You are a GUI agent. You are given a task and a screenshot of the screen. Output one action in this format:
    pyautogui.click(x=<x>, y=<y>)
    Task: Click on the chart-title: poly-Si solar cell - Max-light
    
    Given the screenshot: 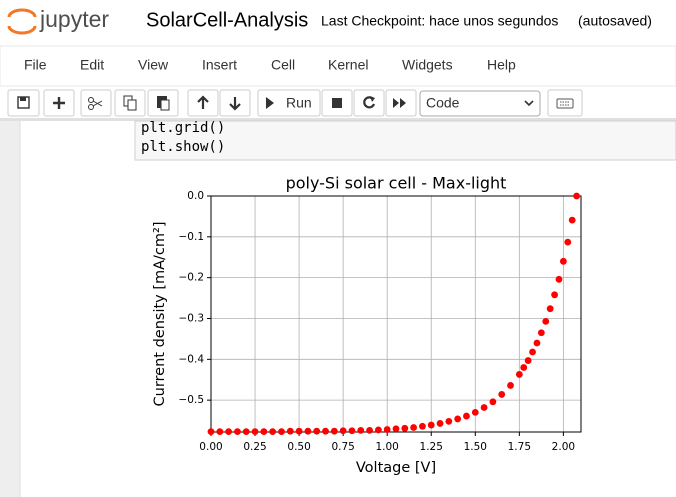 What is the action you would take?
    pyautogui.click(x=396, y=183)
    